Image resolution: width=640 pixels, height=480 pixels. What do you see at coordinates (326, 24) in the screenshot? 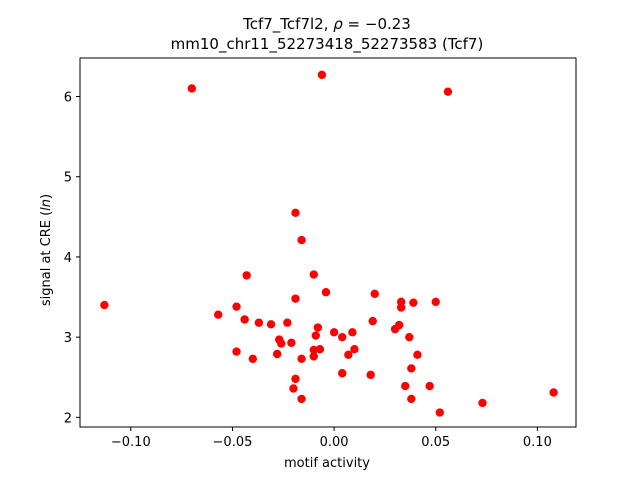
I see `chart-title-line1: Tcf7_Tcf7l2, ρ = −0.23` at bounding box center [326, 24].